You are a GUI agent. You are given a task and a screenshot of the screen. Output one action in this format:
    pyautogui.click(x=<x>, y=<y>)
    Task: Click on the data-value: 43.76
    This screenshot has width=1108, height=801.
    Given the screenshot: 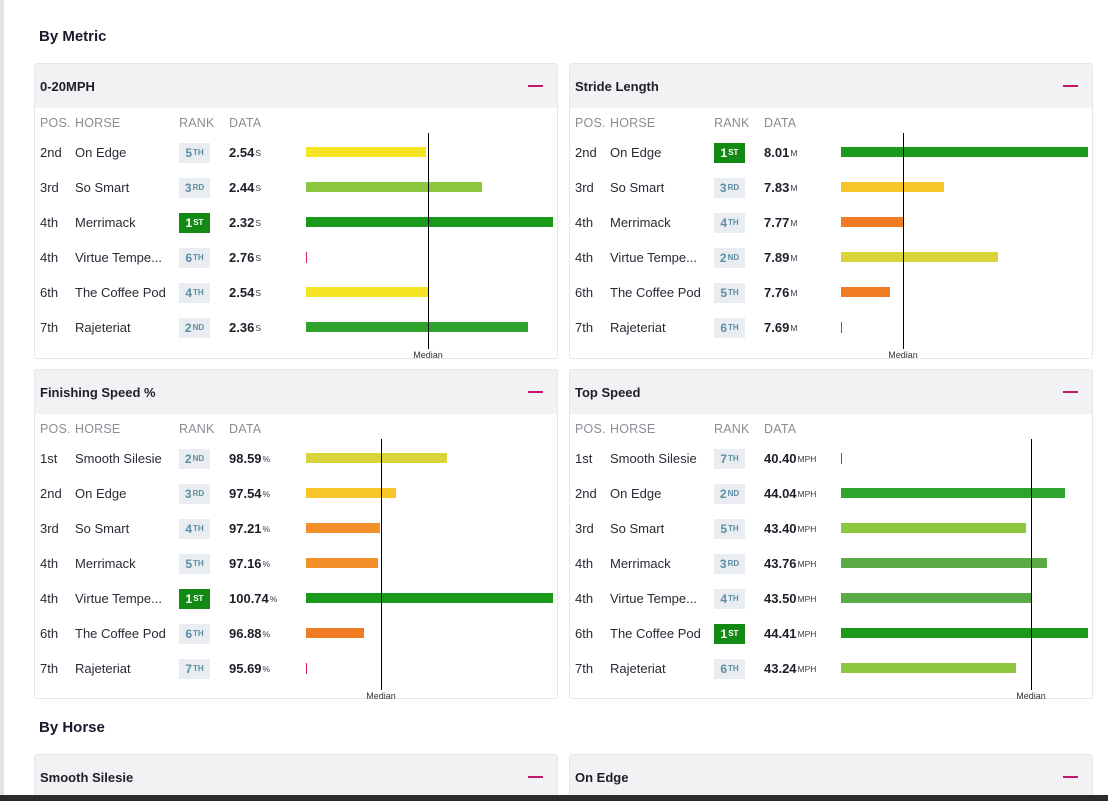 What is the action you would take?
    pyautogui.click(x=780, y=563)
    